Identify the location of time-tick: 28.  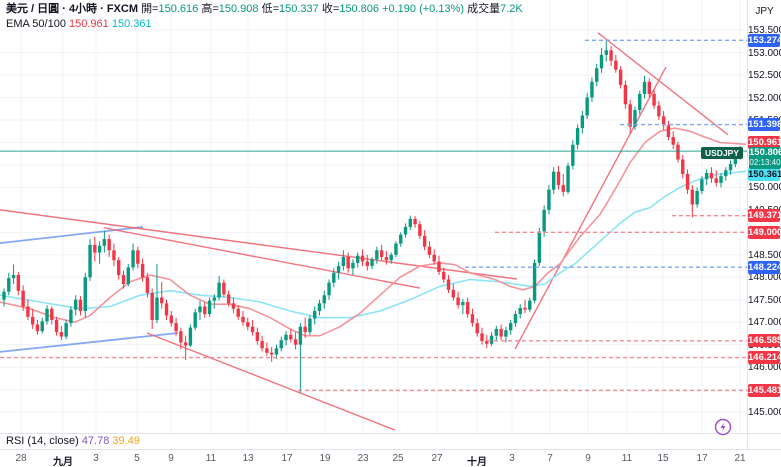
(21, 458).